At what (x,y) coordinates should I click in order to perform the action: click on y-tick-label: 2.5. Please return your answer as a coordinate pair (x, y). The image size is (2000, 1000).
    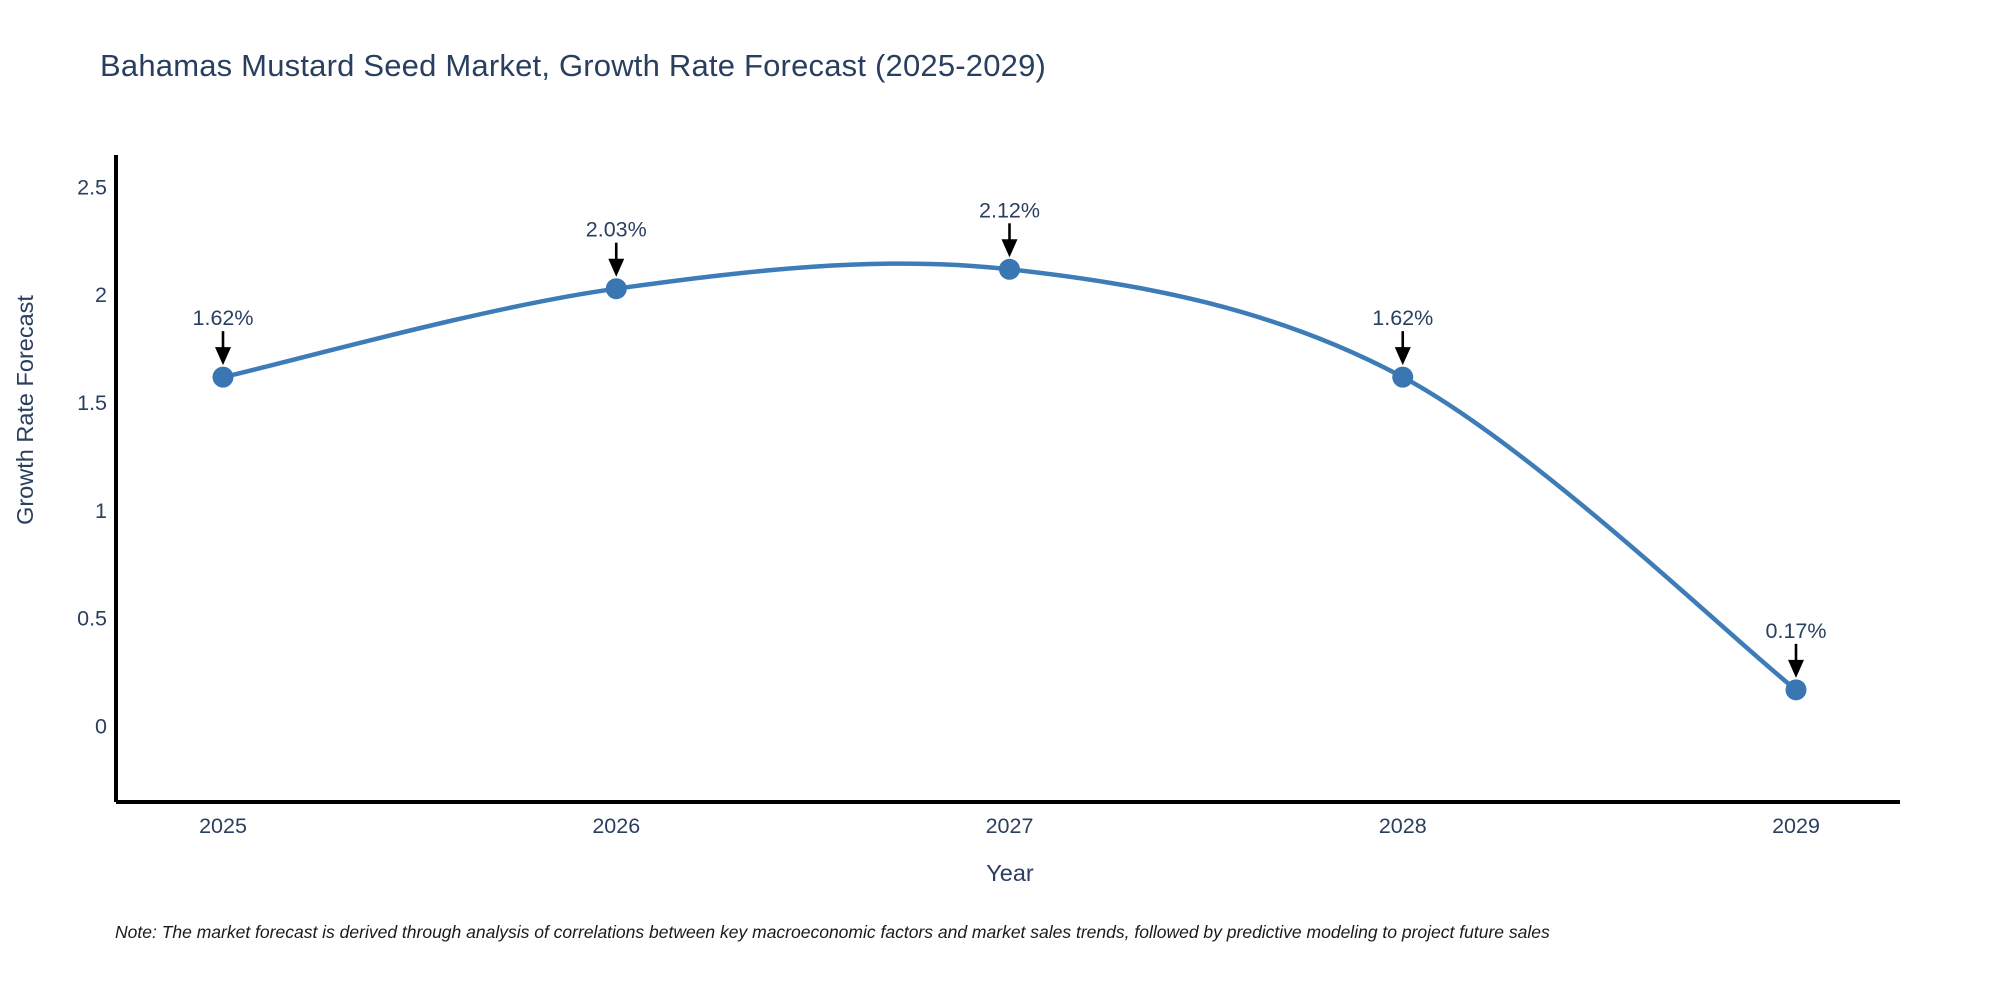
    Looking at the image, I should click on (92, 187).